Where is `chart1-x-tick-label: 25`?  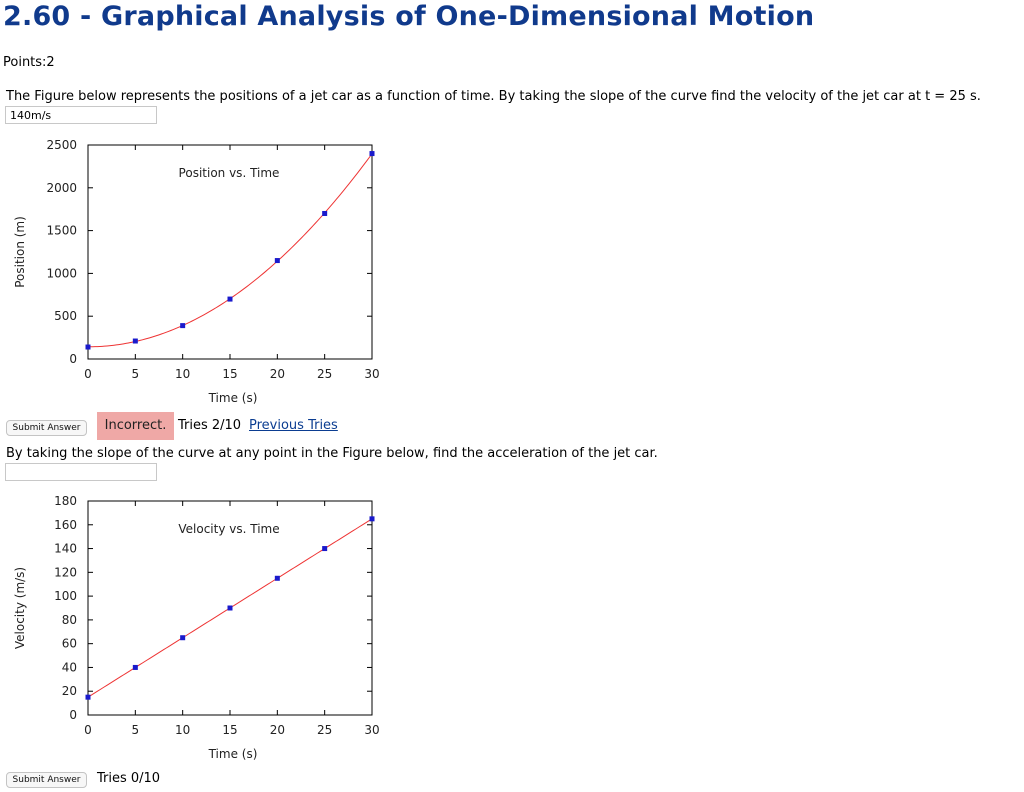 chart1-x-tick-label: 25 is located at coordinates (324, 374).